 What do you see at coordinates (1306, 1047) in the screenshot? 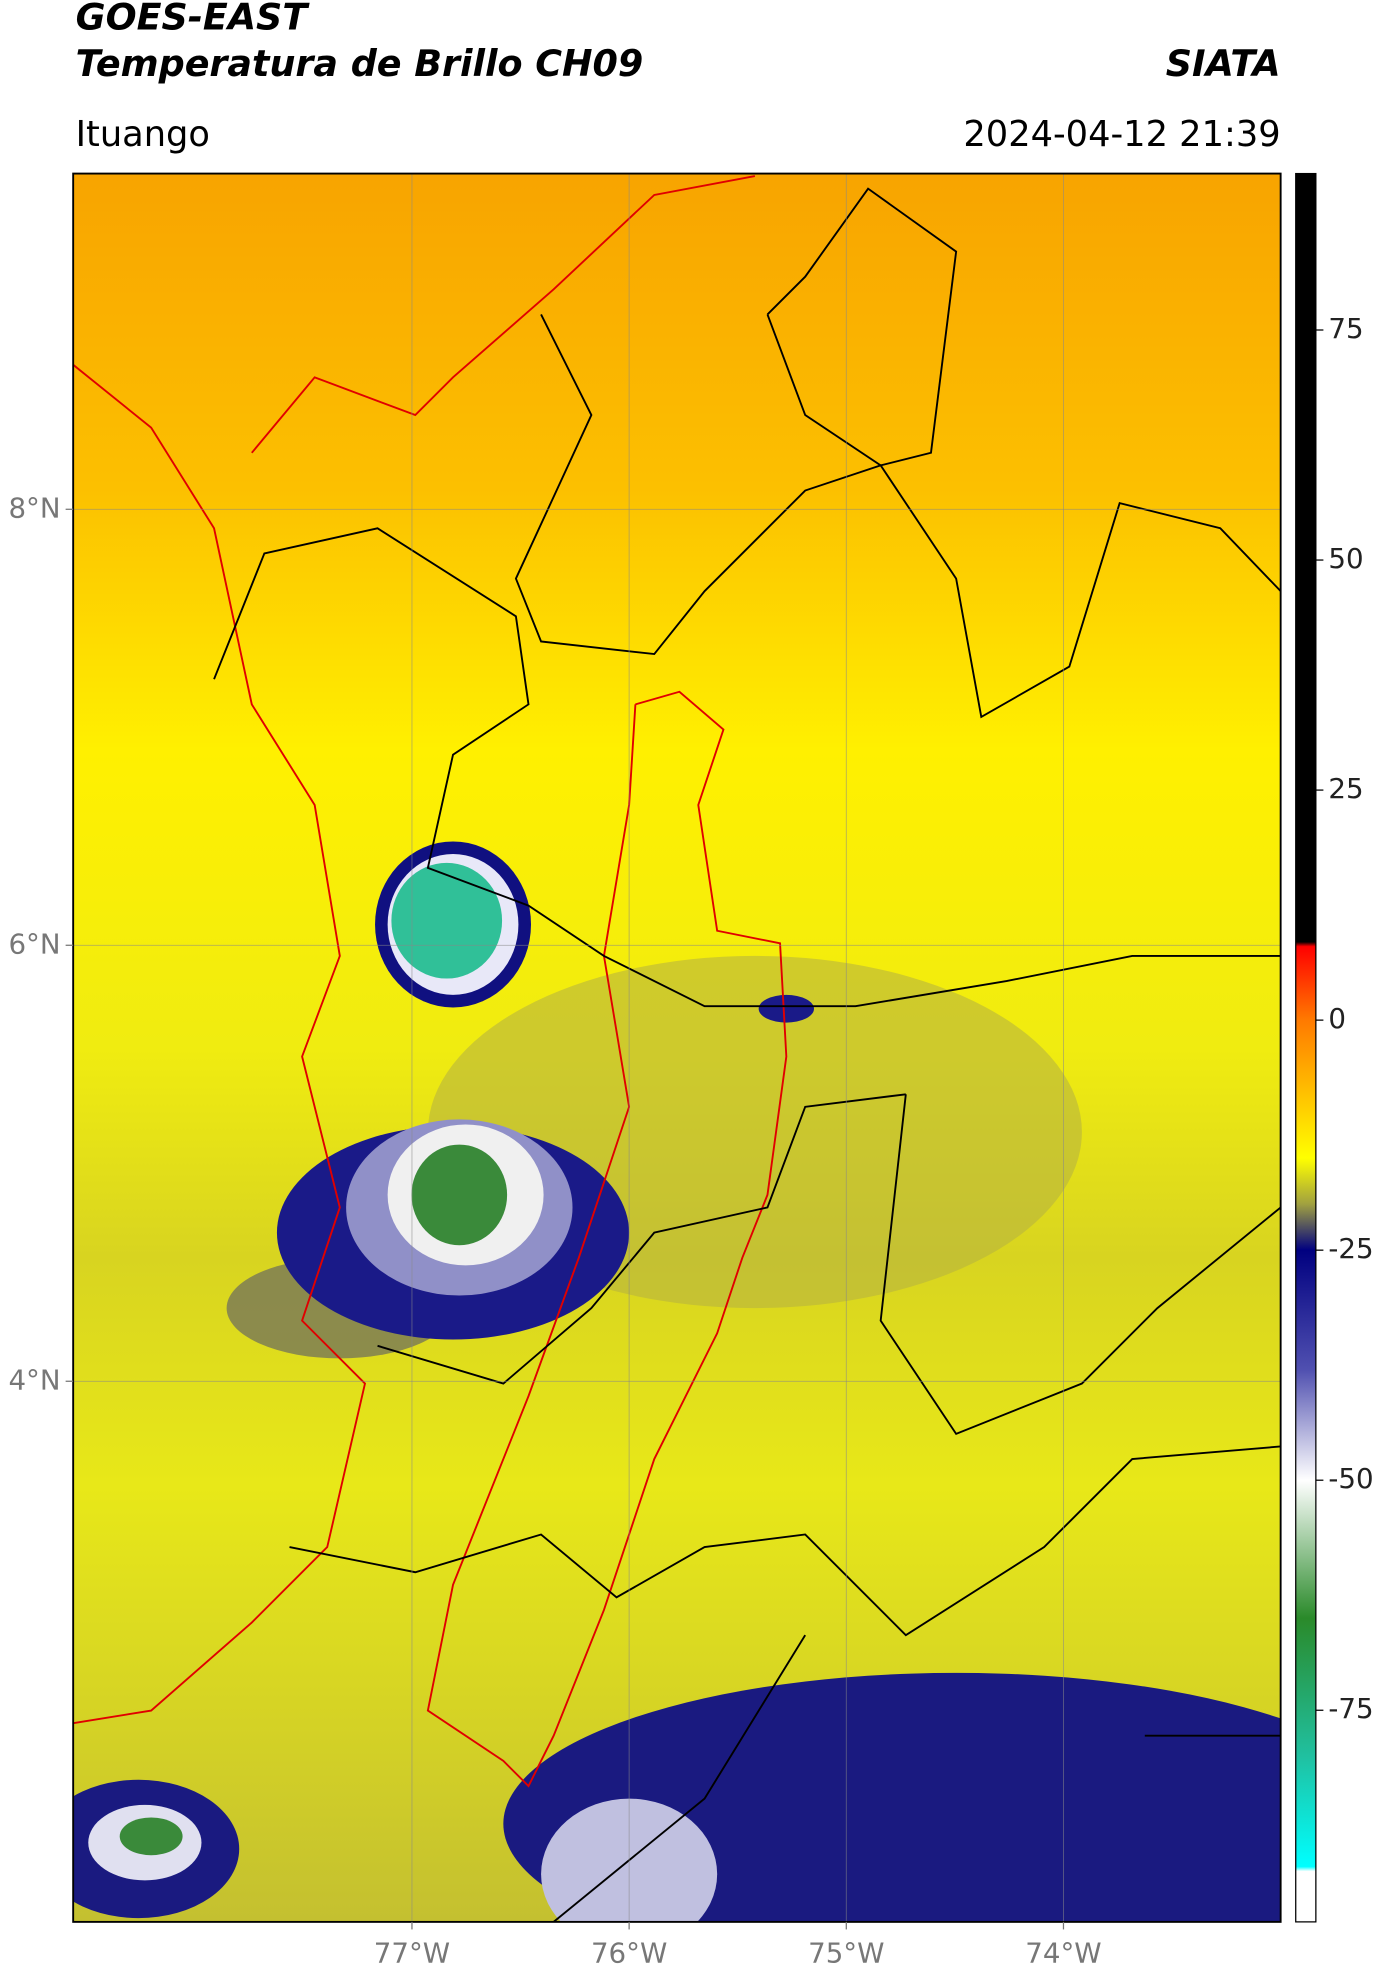
I see `colorbar` at bounding box center [1306, 1047].